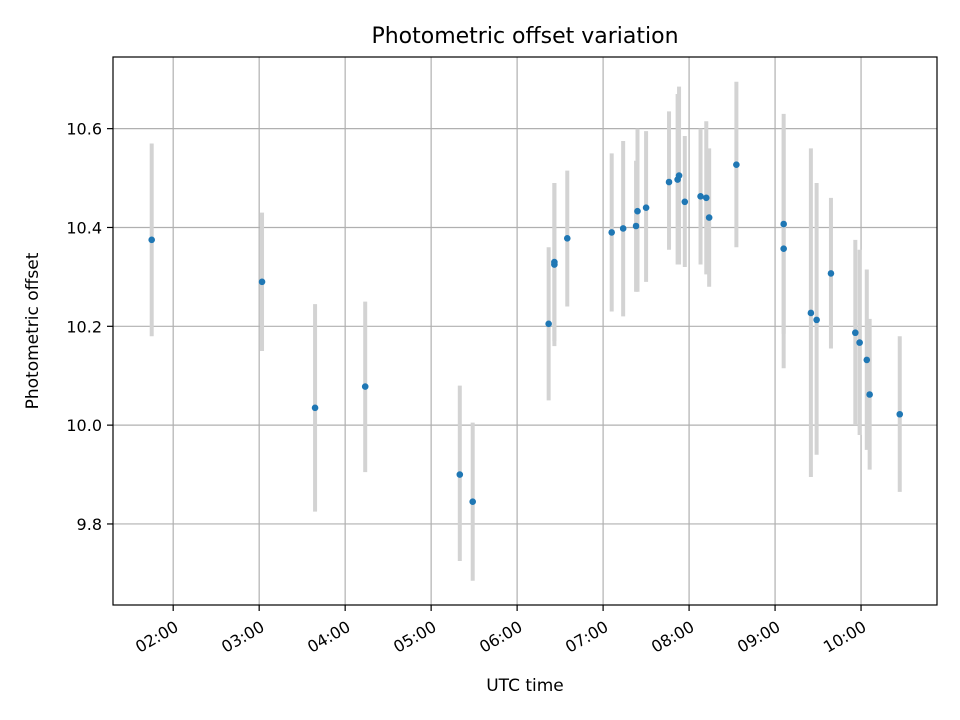 The height and width of the screenshot is (720, 960). I want to click on y-tick-label: 10.0, so click(84, 425).